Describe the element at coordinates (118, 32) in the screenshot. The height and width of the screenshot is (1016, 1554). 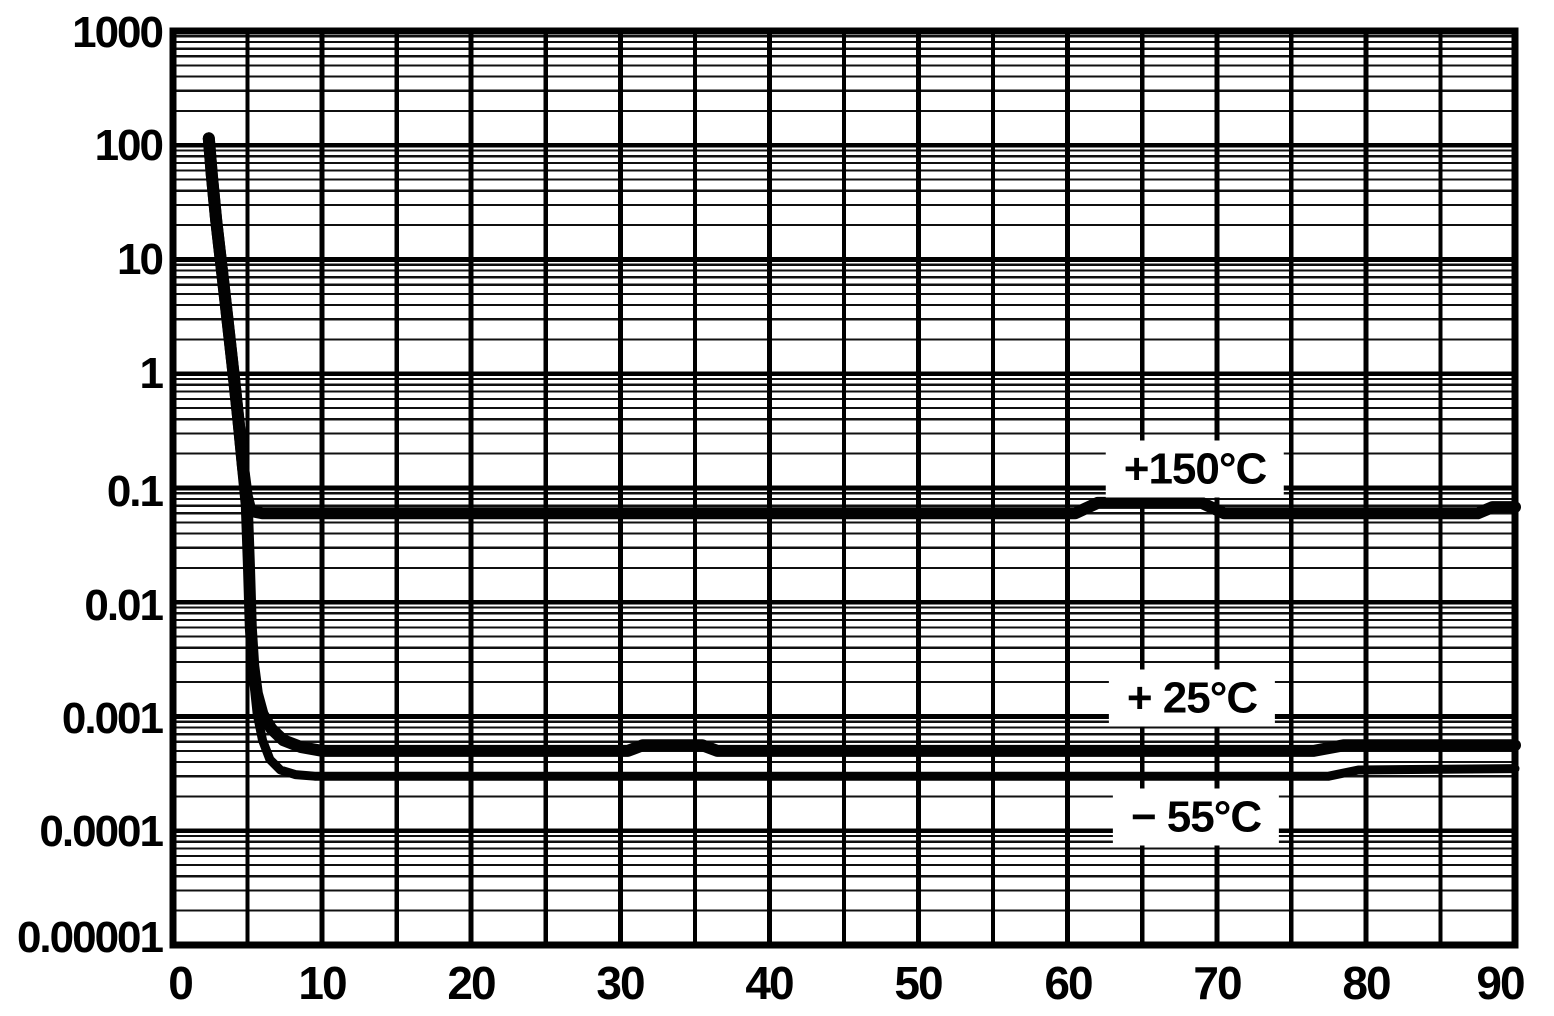
I see `y-tick-label: 1000` at that location.